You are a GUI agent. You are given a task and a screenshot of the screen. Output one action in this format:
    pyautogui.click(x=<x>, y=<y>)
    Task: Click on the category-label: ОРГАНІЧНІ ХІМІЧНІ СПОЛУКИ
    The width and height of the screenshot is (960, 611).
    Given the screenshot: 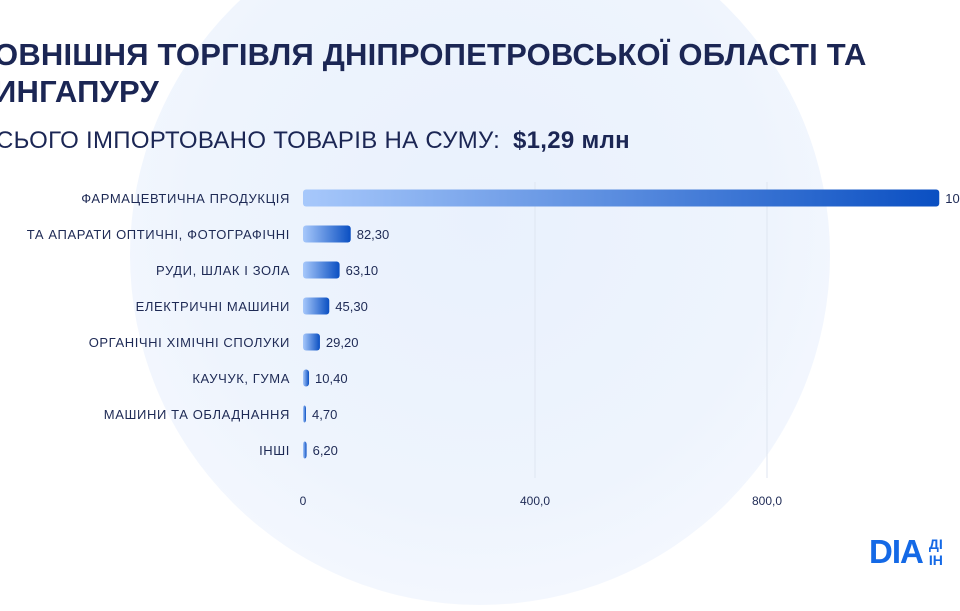 What is the action you would take?
    pyautogui.click(x=189, y=342)
    